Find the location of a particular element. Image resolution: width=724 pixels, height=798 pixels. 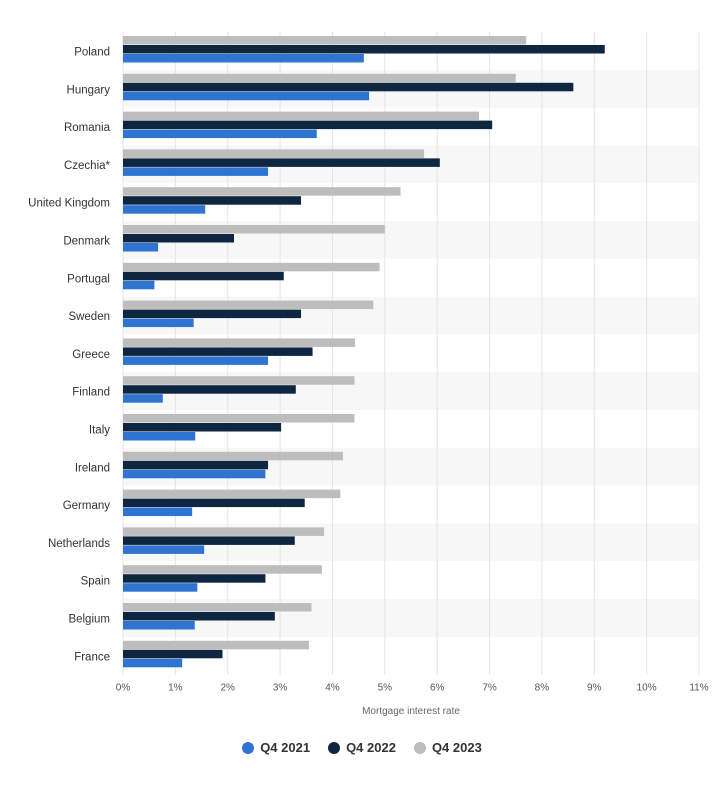

legend: Q4 2021 Q4 2022 Q4 2023 is located at coordinates (362, 747).